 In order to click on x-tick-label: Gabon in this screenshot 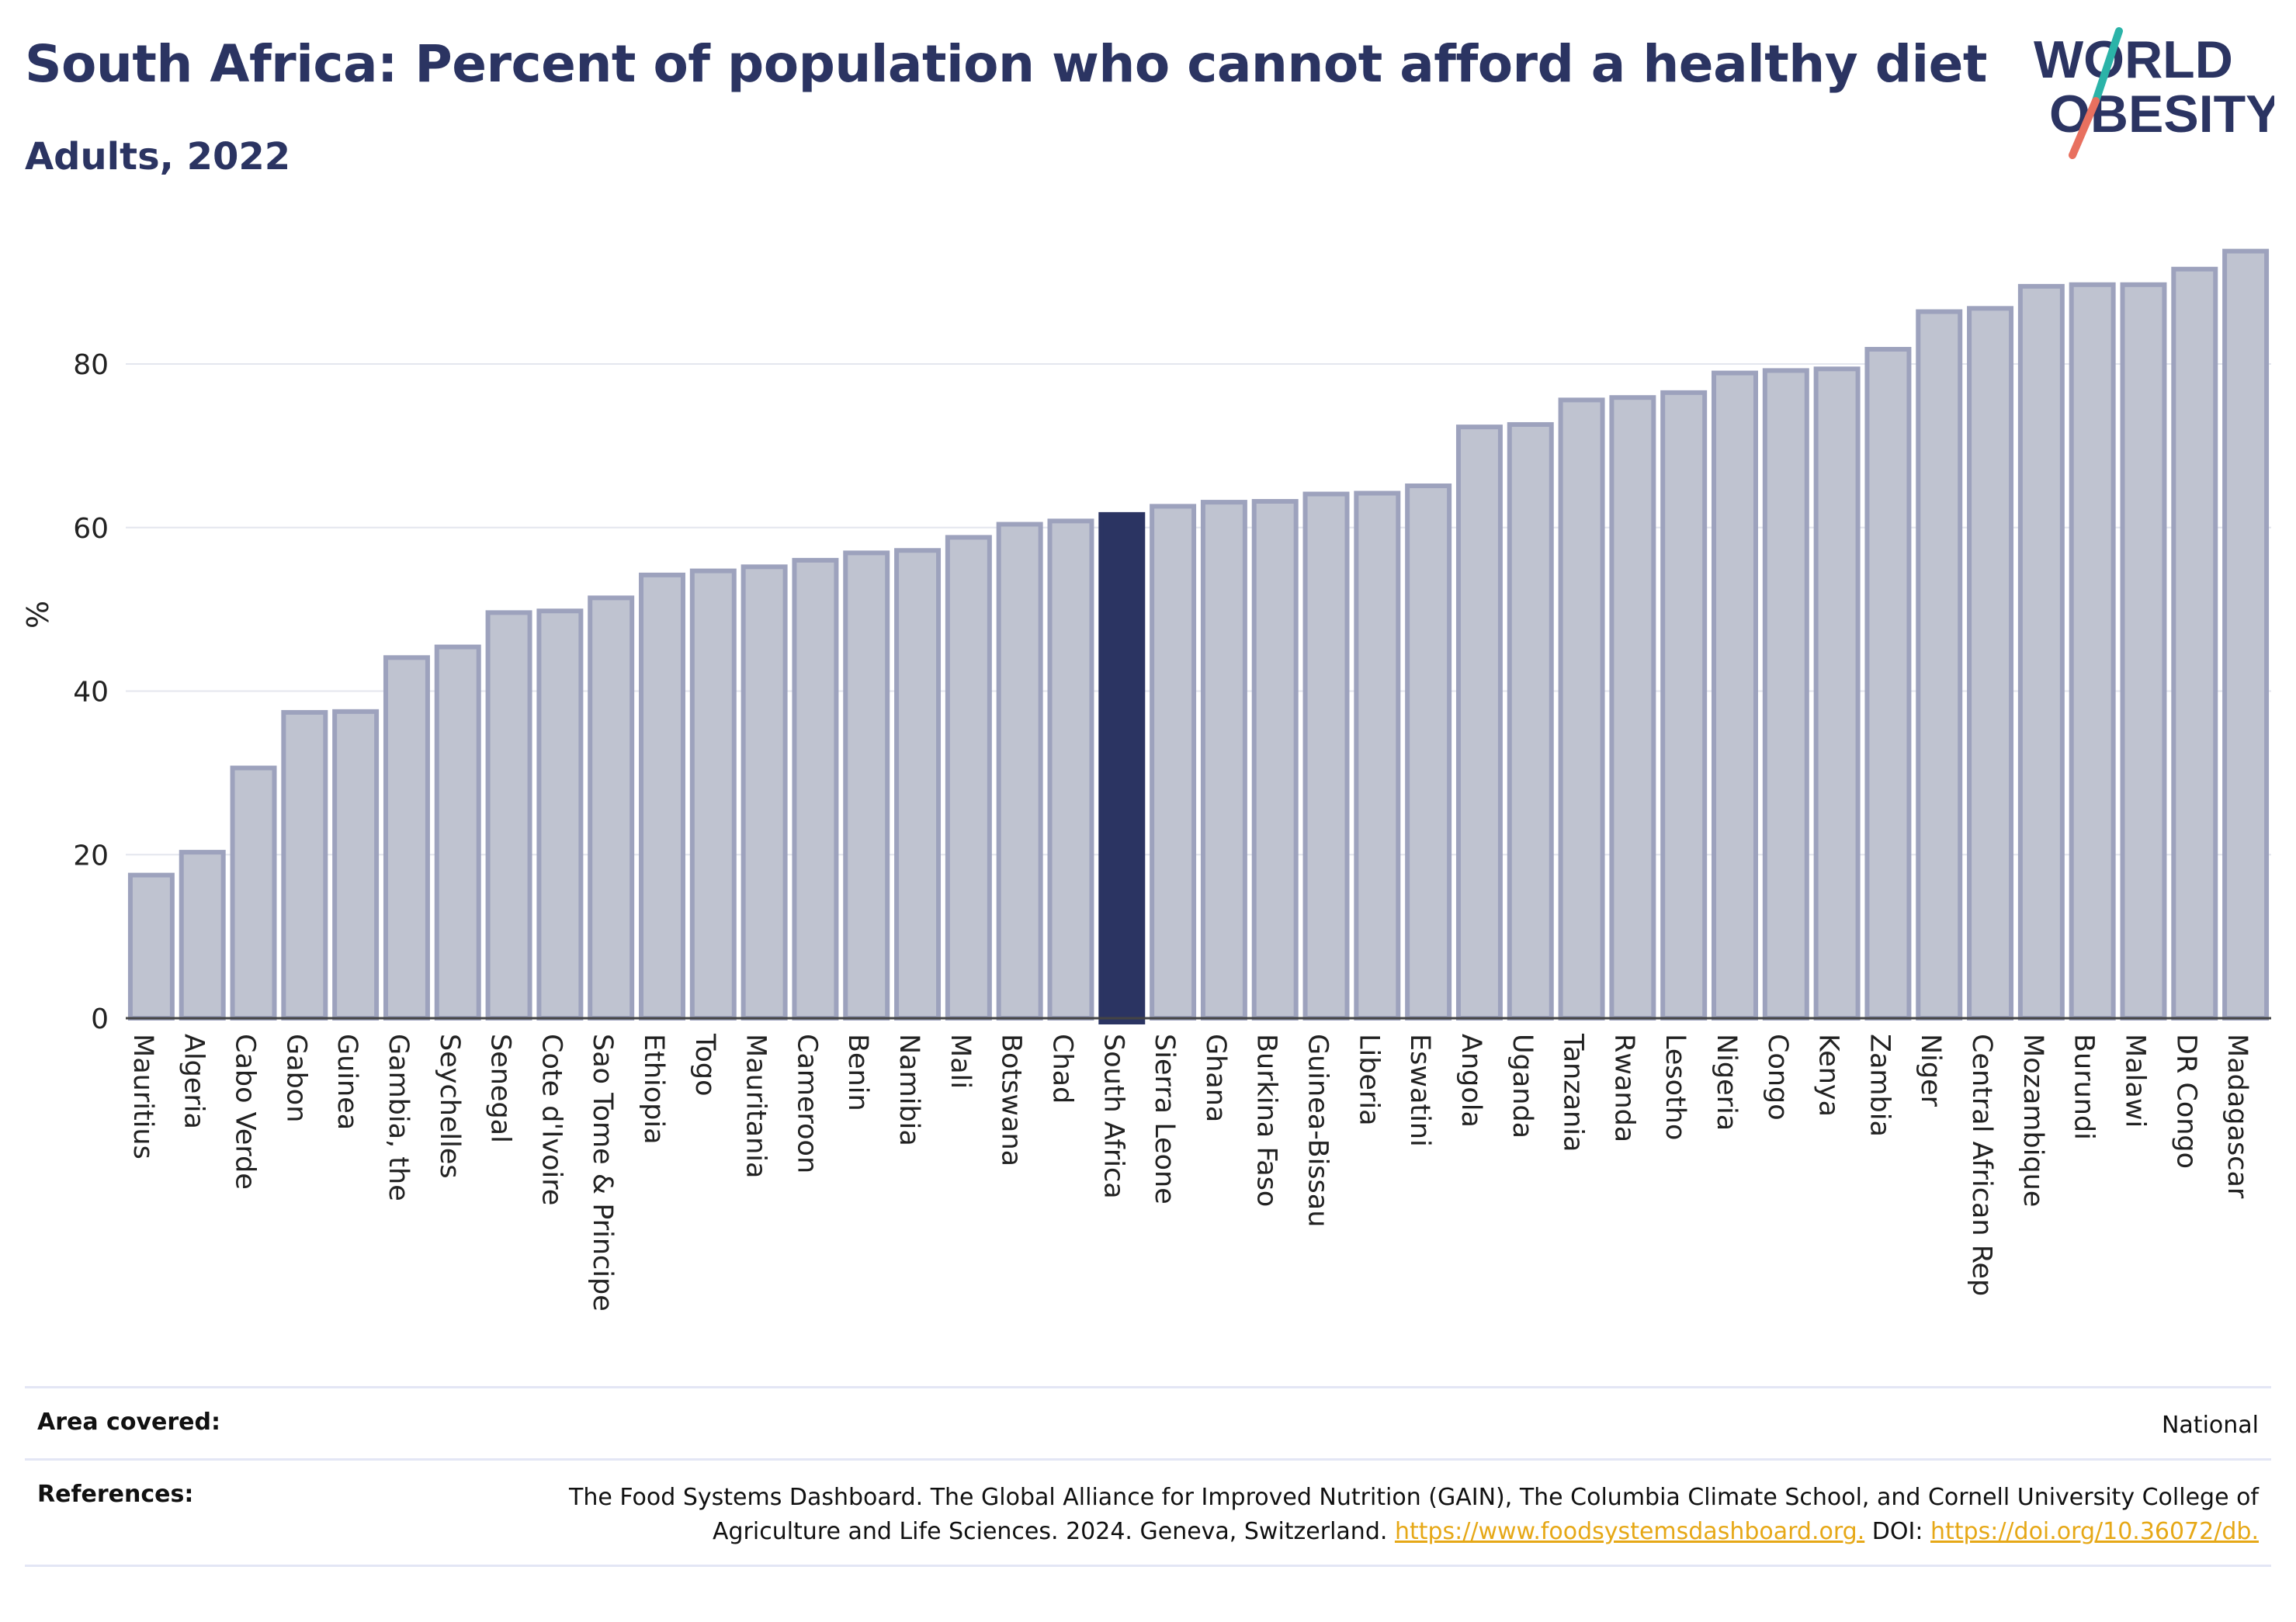, I will do `click(295, 1078)`.